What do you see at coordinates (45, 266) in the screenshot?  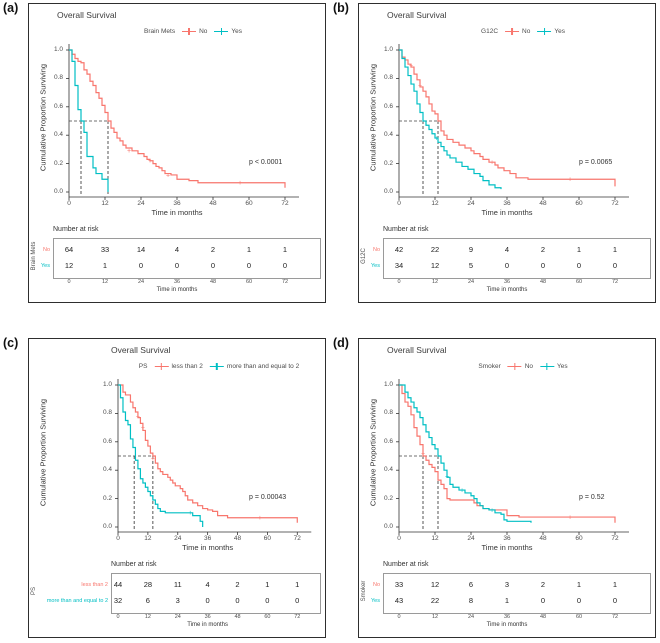 I see `risk-row-label: Yes` at bounding box center [45, 266].